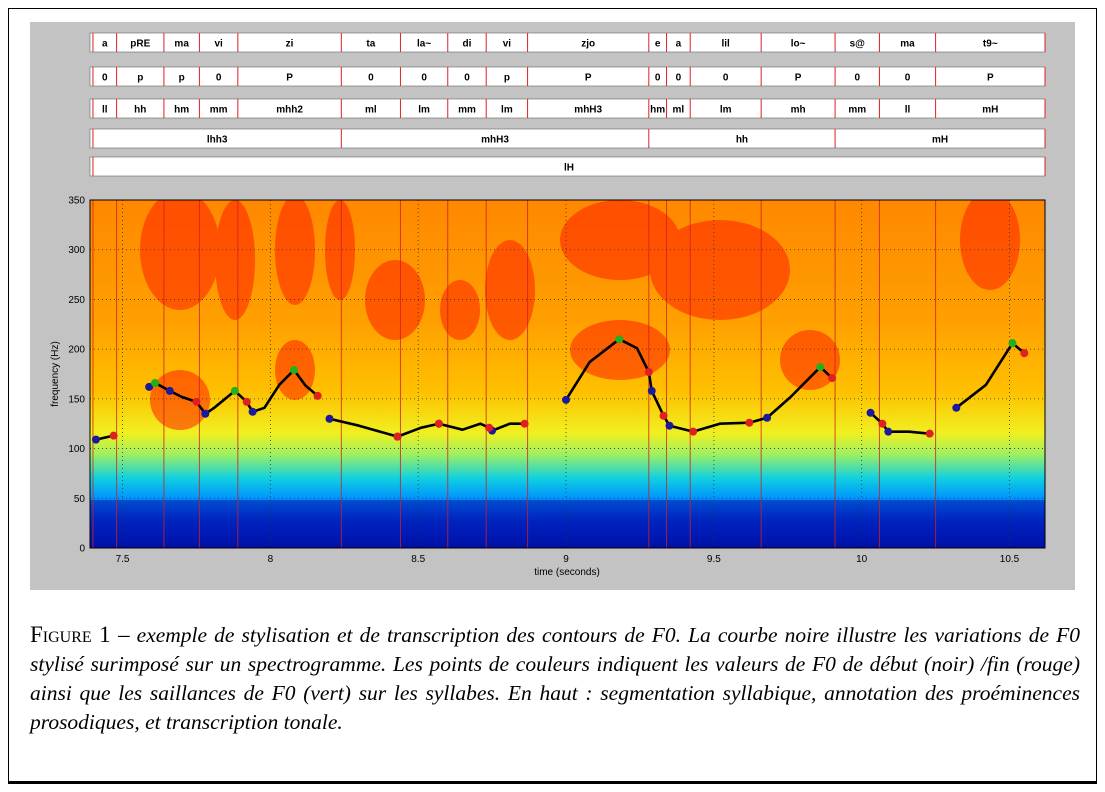  Describe the element at coordinates (76, 399) in the screenshot. I see `y-tick-label: 150` at that location.